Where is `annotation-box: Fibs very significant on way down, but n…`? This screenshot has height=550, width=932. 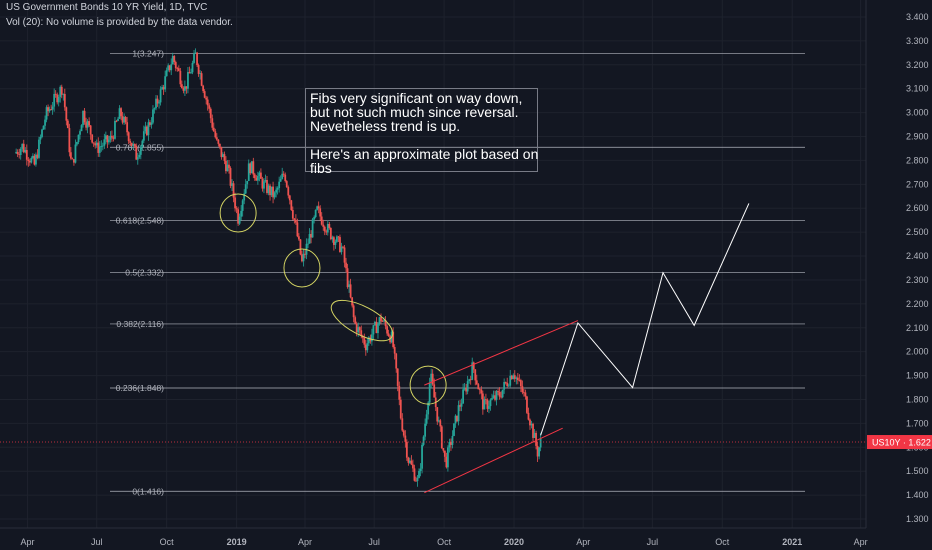
annotation-box: Fibs very significant on way down, but n… is located at coordinates (421, 131).